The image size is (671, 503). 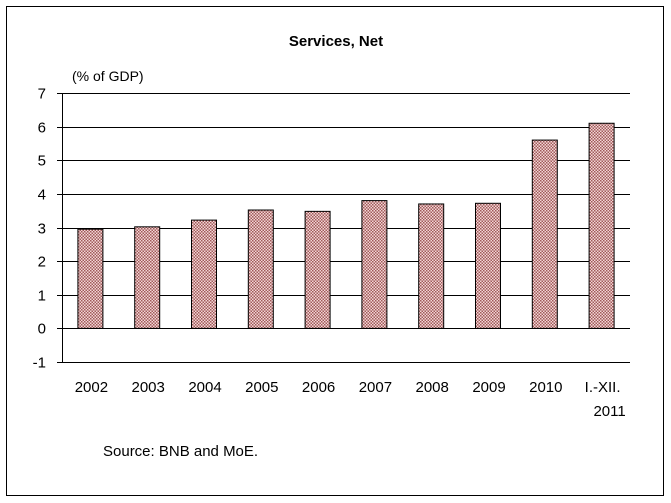 What do you see at coordinates (42, 296) in the screenshot?
I see `y-tick-label: 1` at bounding box center [42, 296].